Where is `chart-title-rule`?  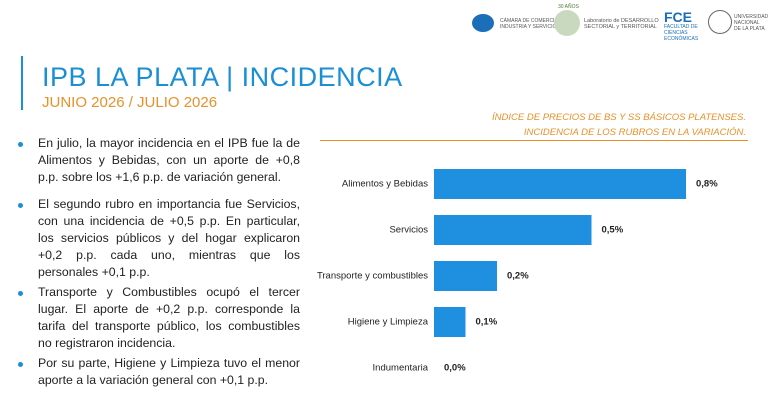 chart-title-rule is located at coordinates (534, 140).